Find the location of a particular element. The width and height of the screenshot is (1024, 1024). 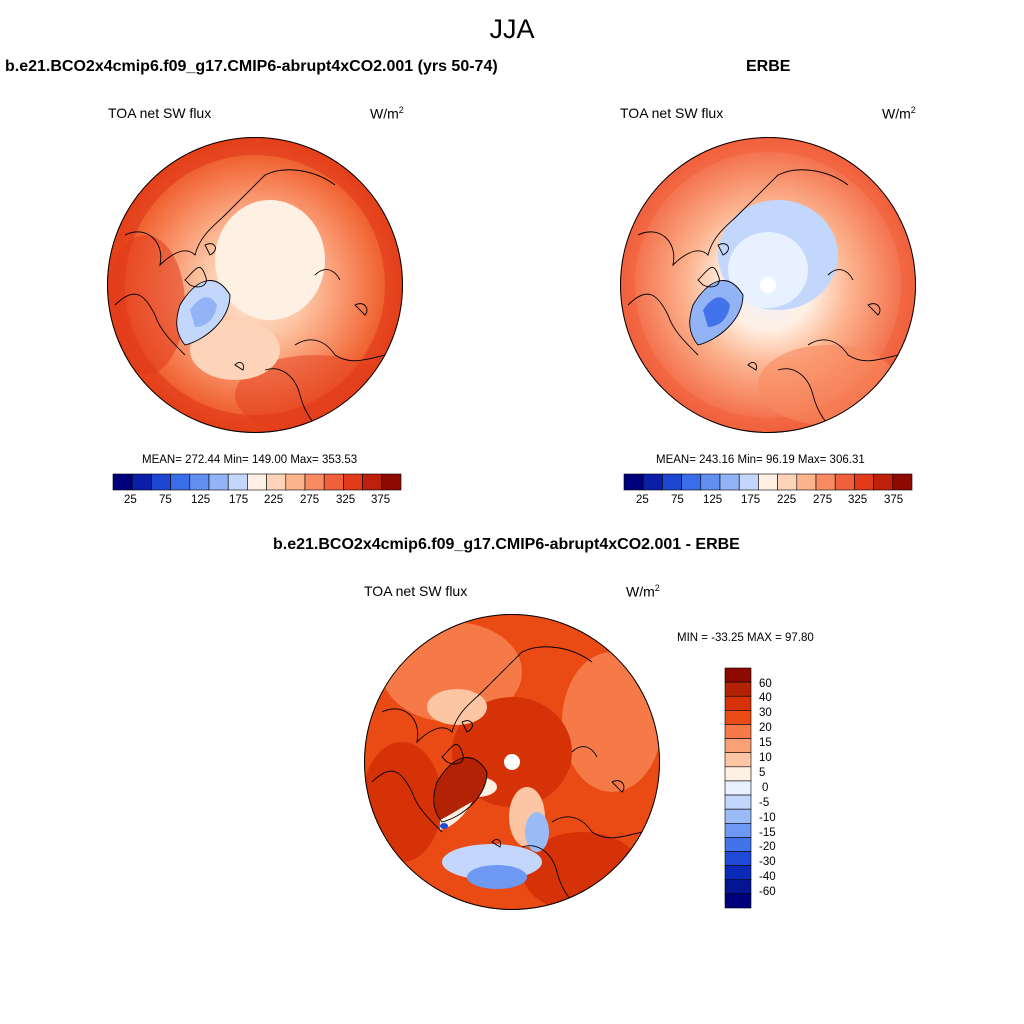

colorbar-diff-tick: 30 is located at coordinates (765, 713).